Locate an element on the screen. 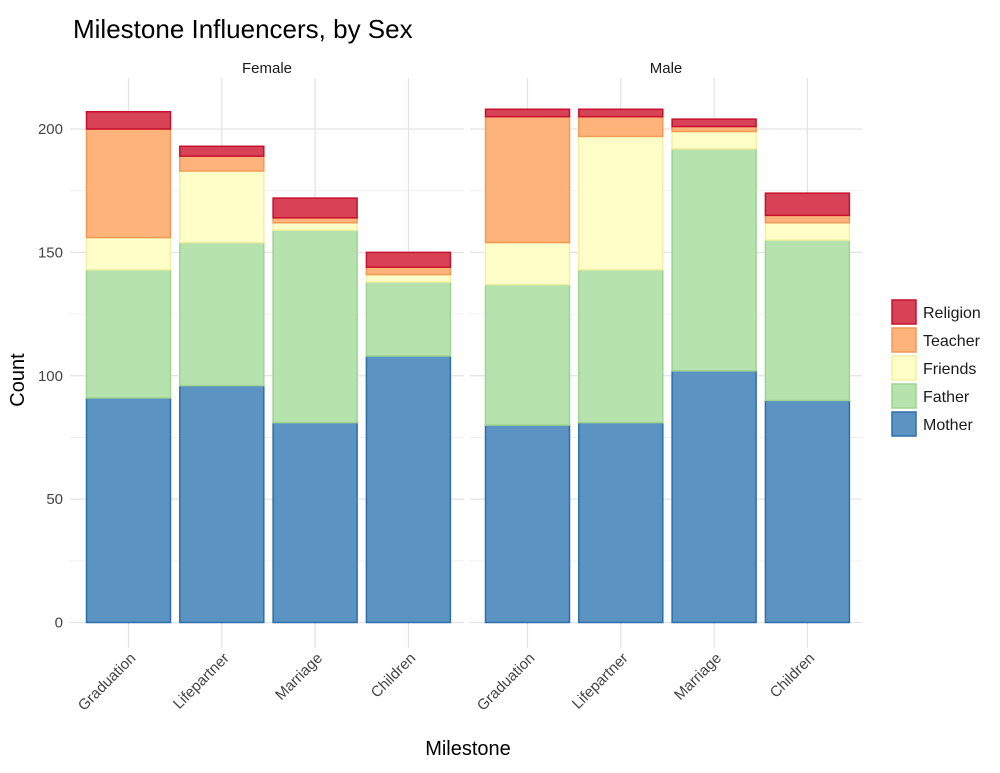 The image size is (1000, 773). bar-female-marriage-mother is located at coordinates (315, 522).